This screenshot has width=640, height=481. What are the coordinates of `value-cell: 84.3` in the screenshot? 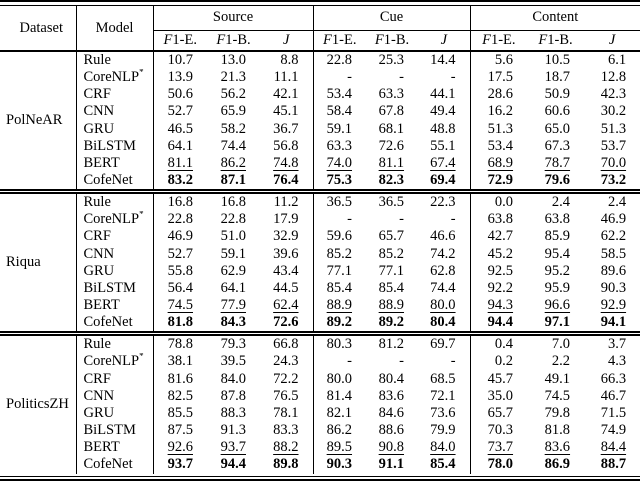 It's located at (233, 322).